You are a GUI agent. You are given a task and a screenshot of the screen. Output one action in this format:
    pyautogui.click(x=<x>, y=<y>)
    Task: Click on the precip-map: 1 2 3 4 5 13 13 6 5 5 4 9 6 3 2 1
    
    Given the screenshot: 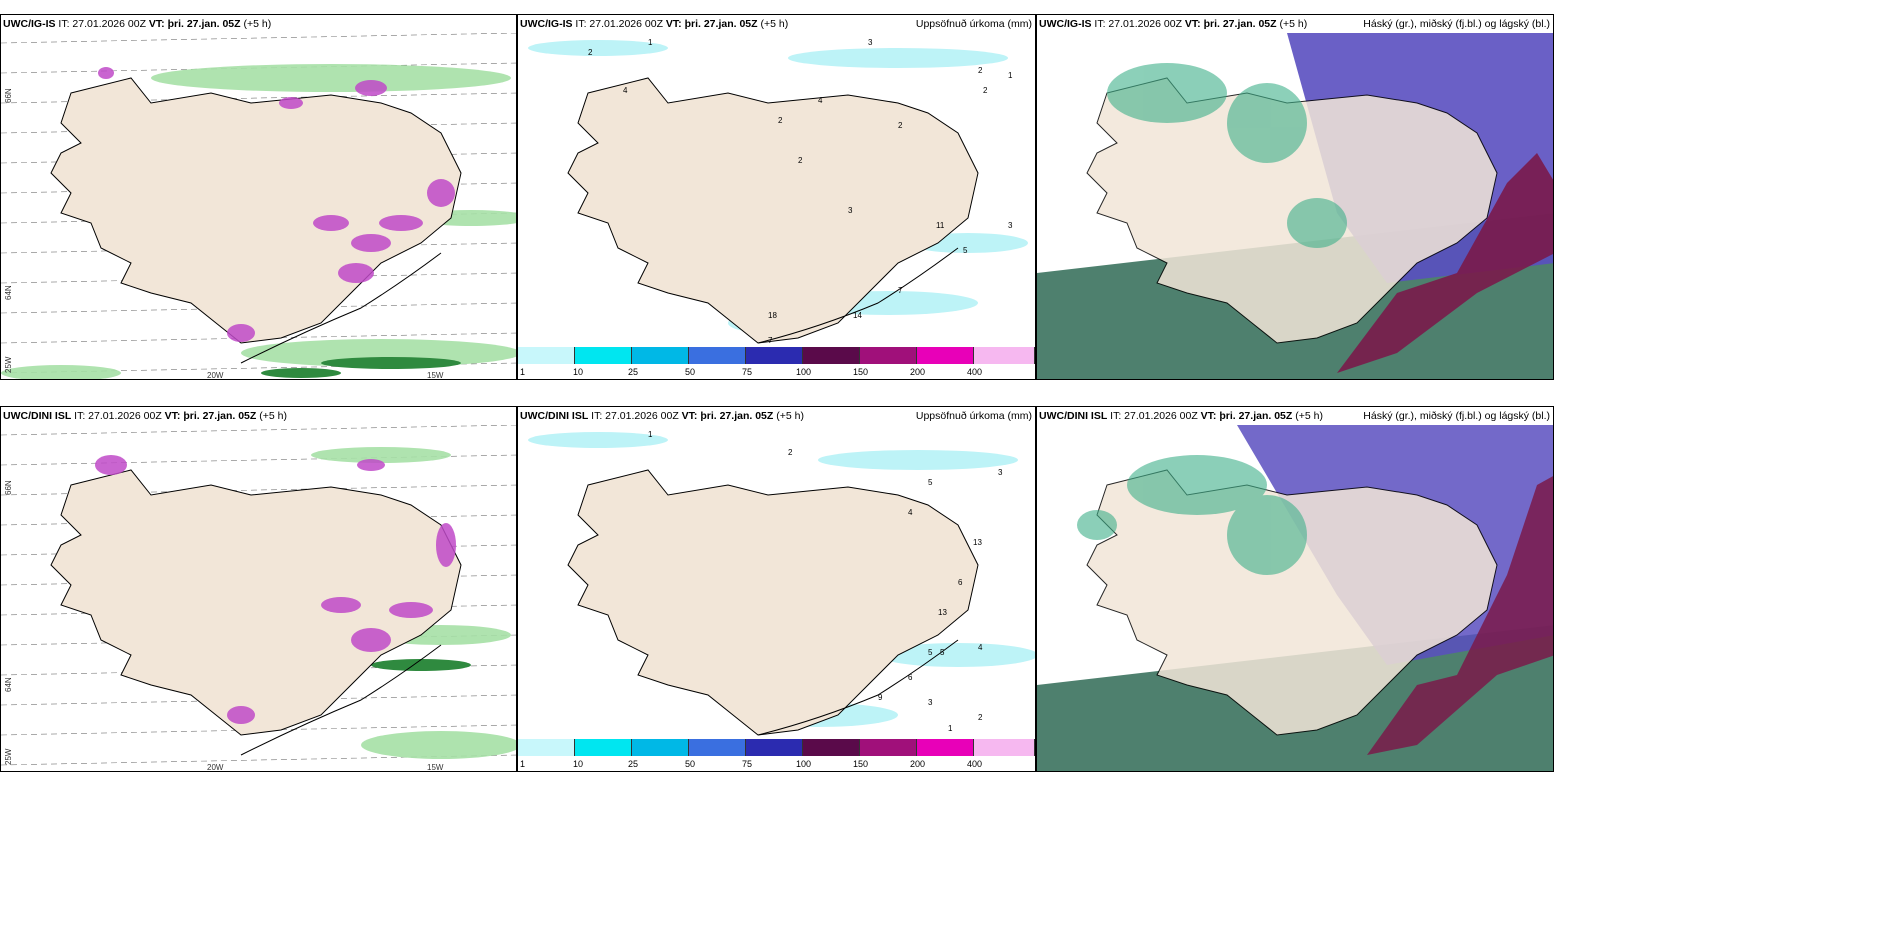 What is the action you would take?
    pyautogui.click(x=781, y=583)
    